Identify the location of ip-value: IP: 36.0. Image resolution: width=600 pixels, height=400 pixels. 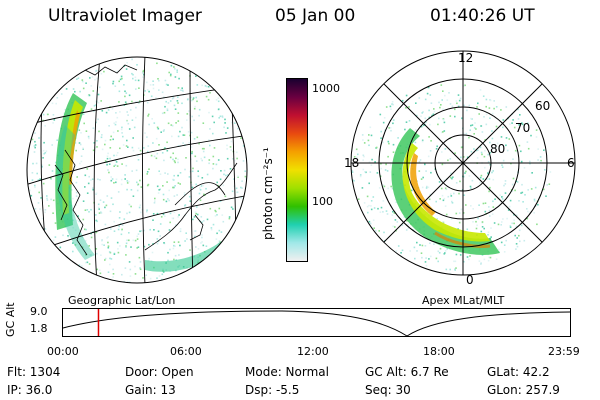
(30, 390).